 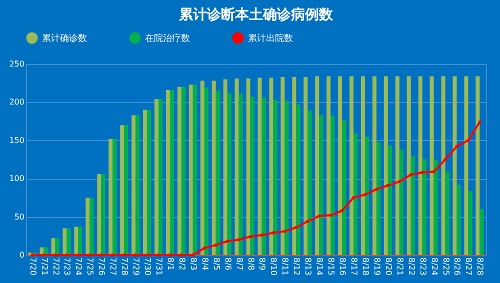 What do you see at coordinates (125, 267) in the screenshot?
I see `x-tick-label: 7/28` at bounding box center [125, 267].